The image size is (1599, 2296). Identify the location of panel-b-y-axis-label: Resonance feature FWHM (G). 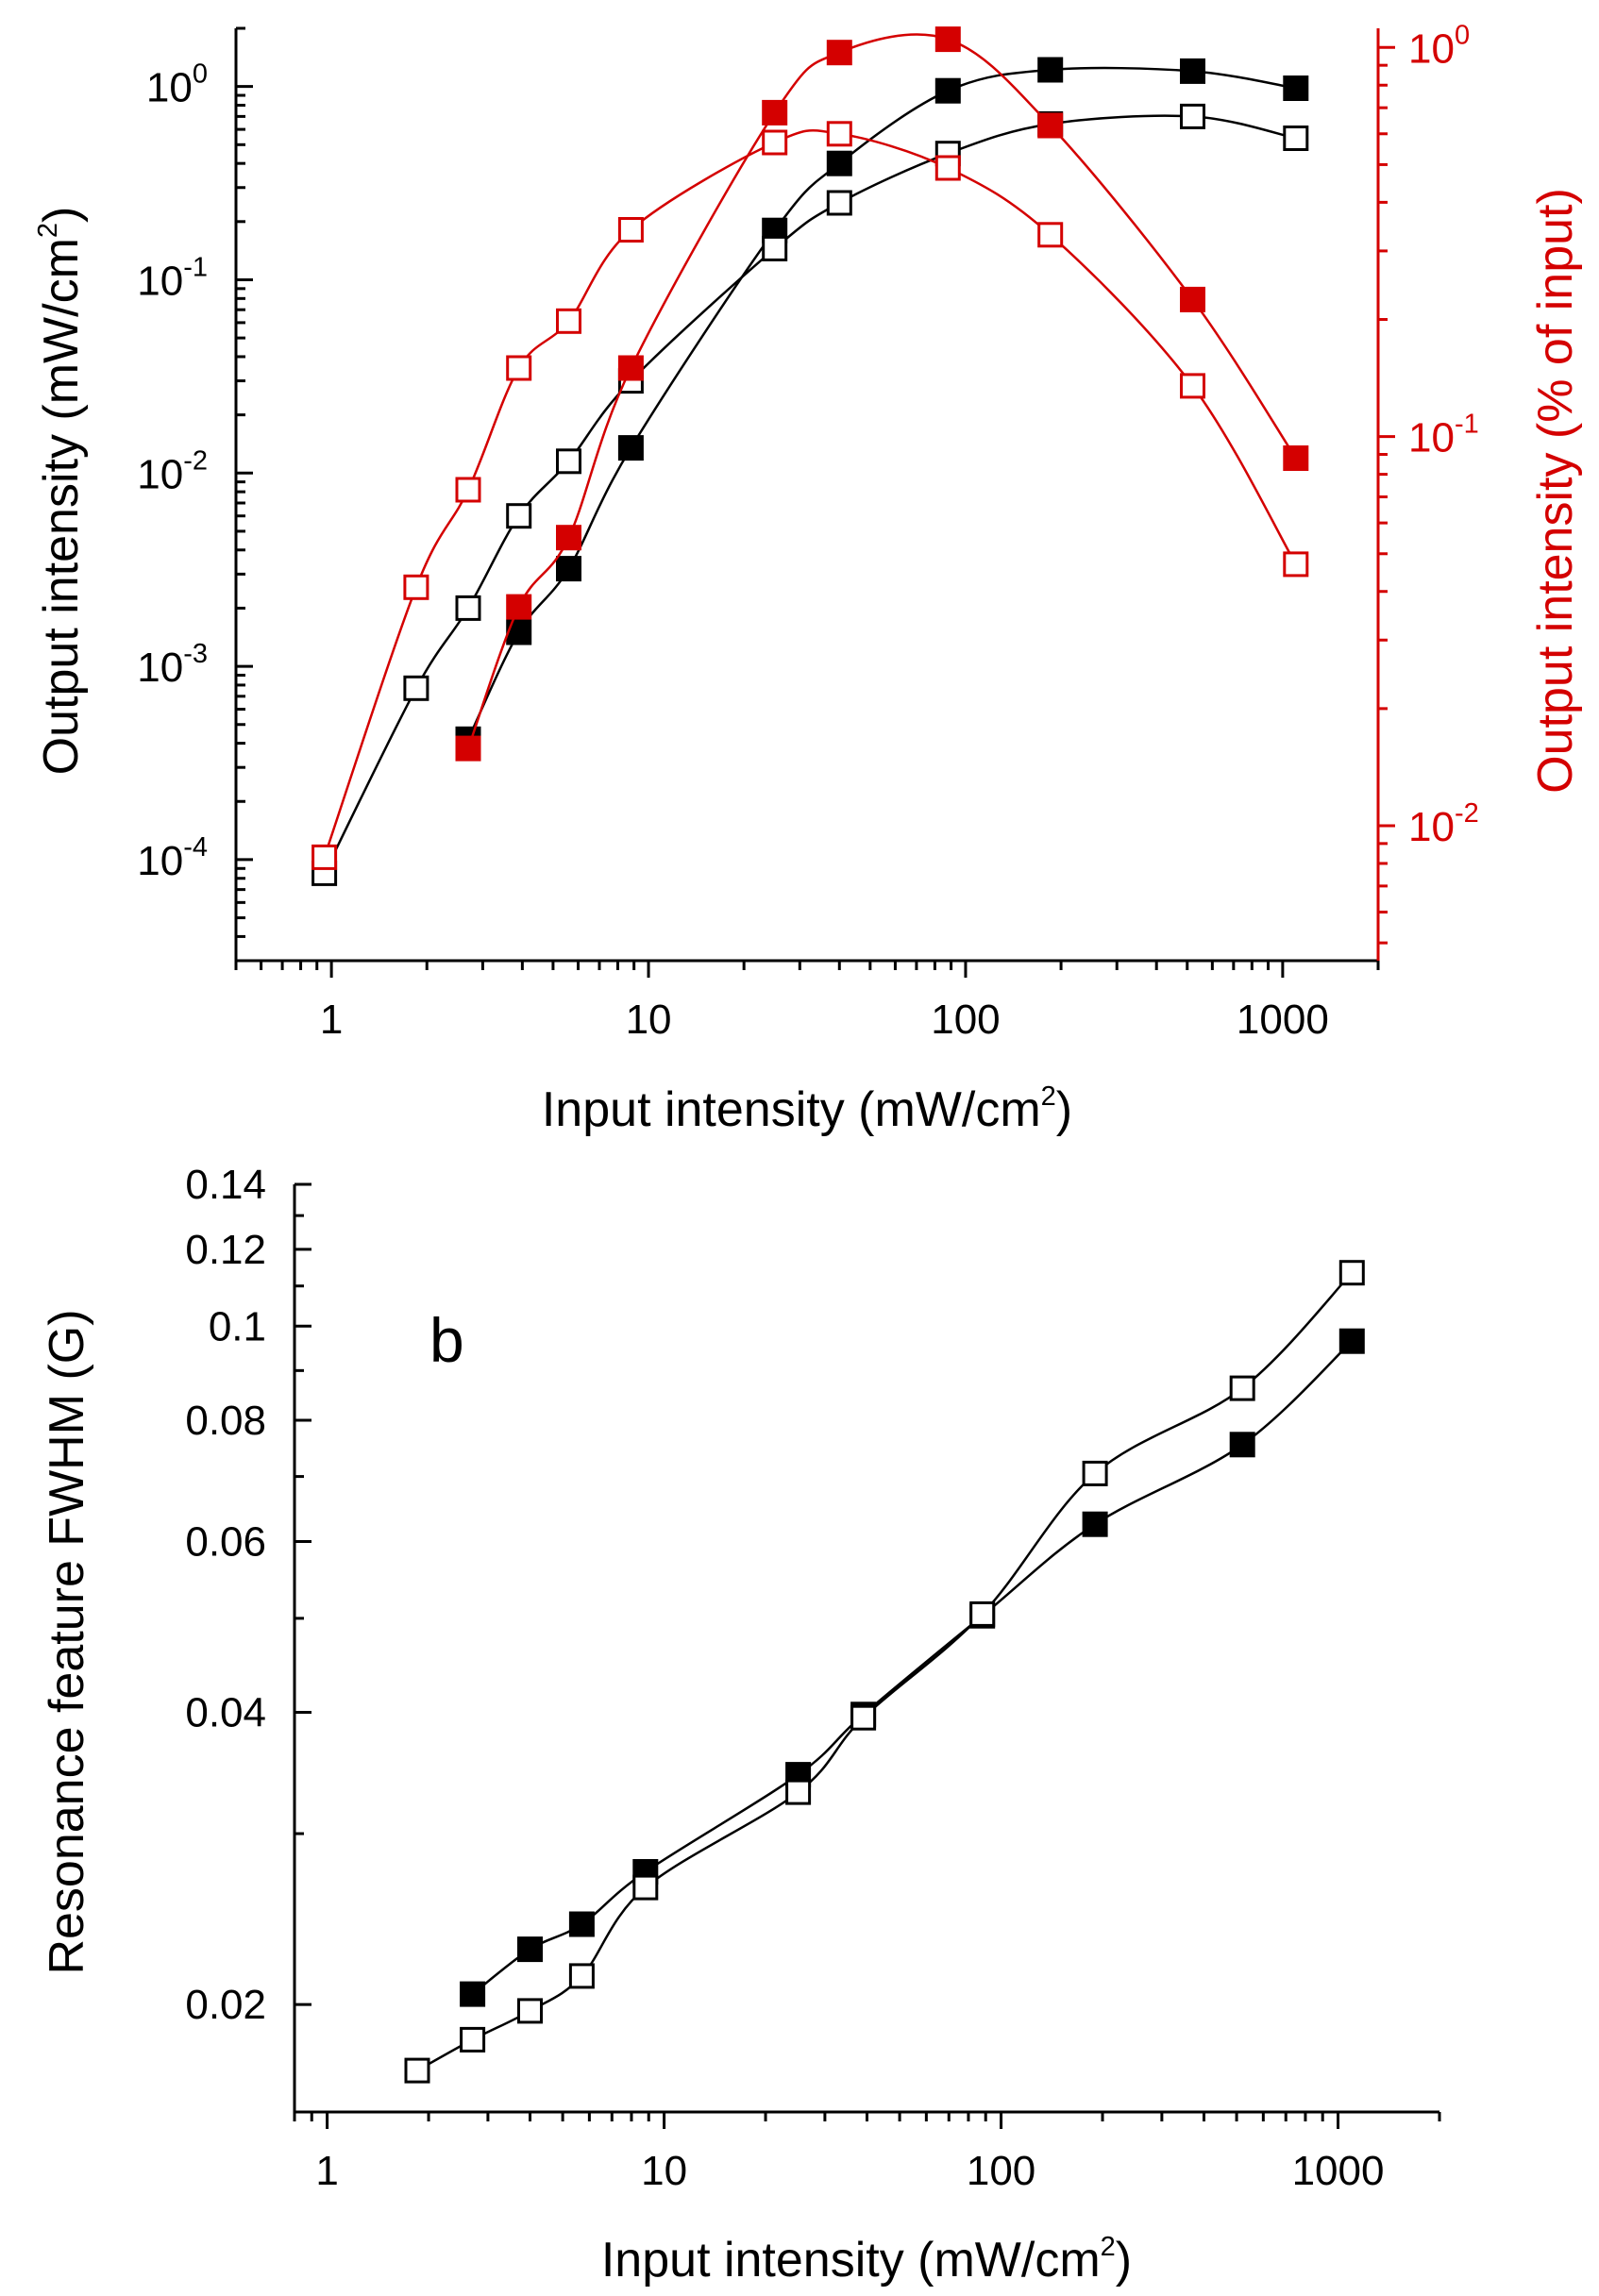
(67, 1642).